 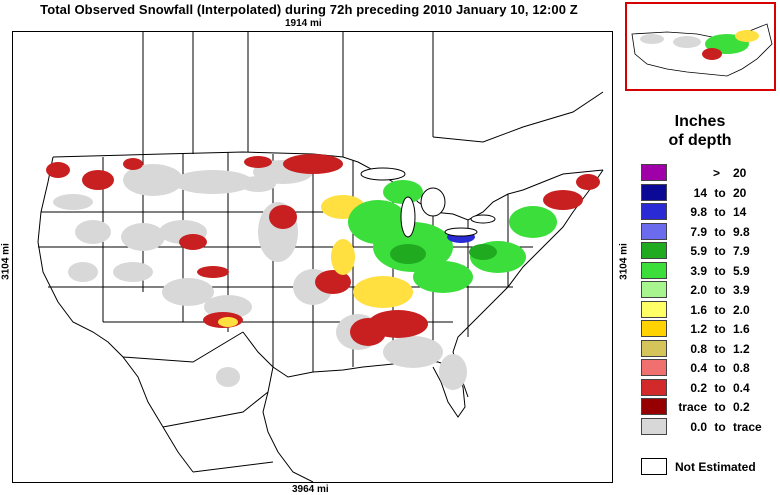 What do you see at coordinates (741, 368) in the screenshot?
I see `legend-high: 0.8` at bounding box center [741, 368].